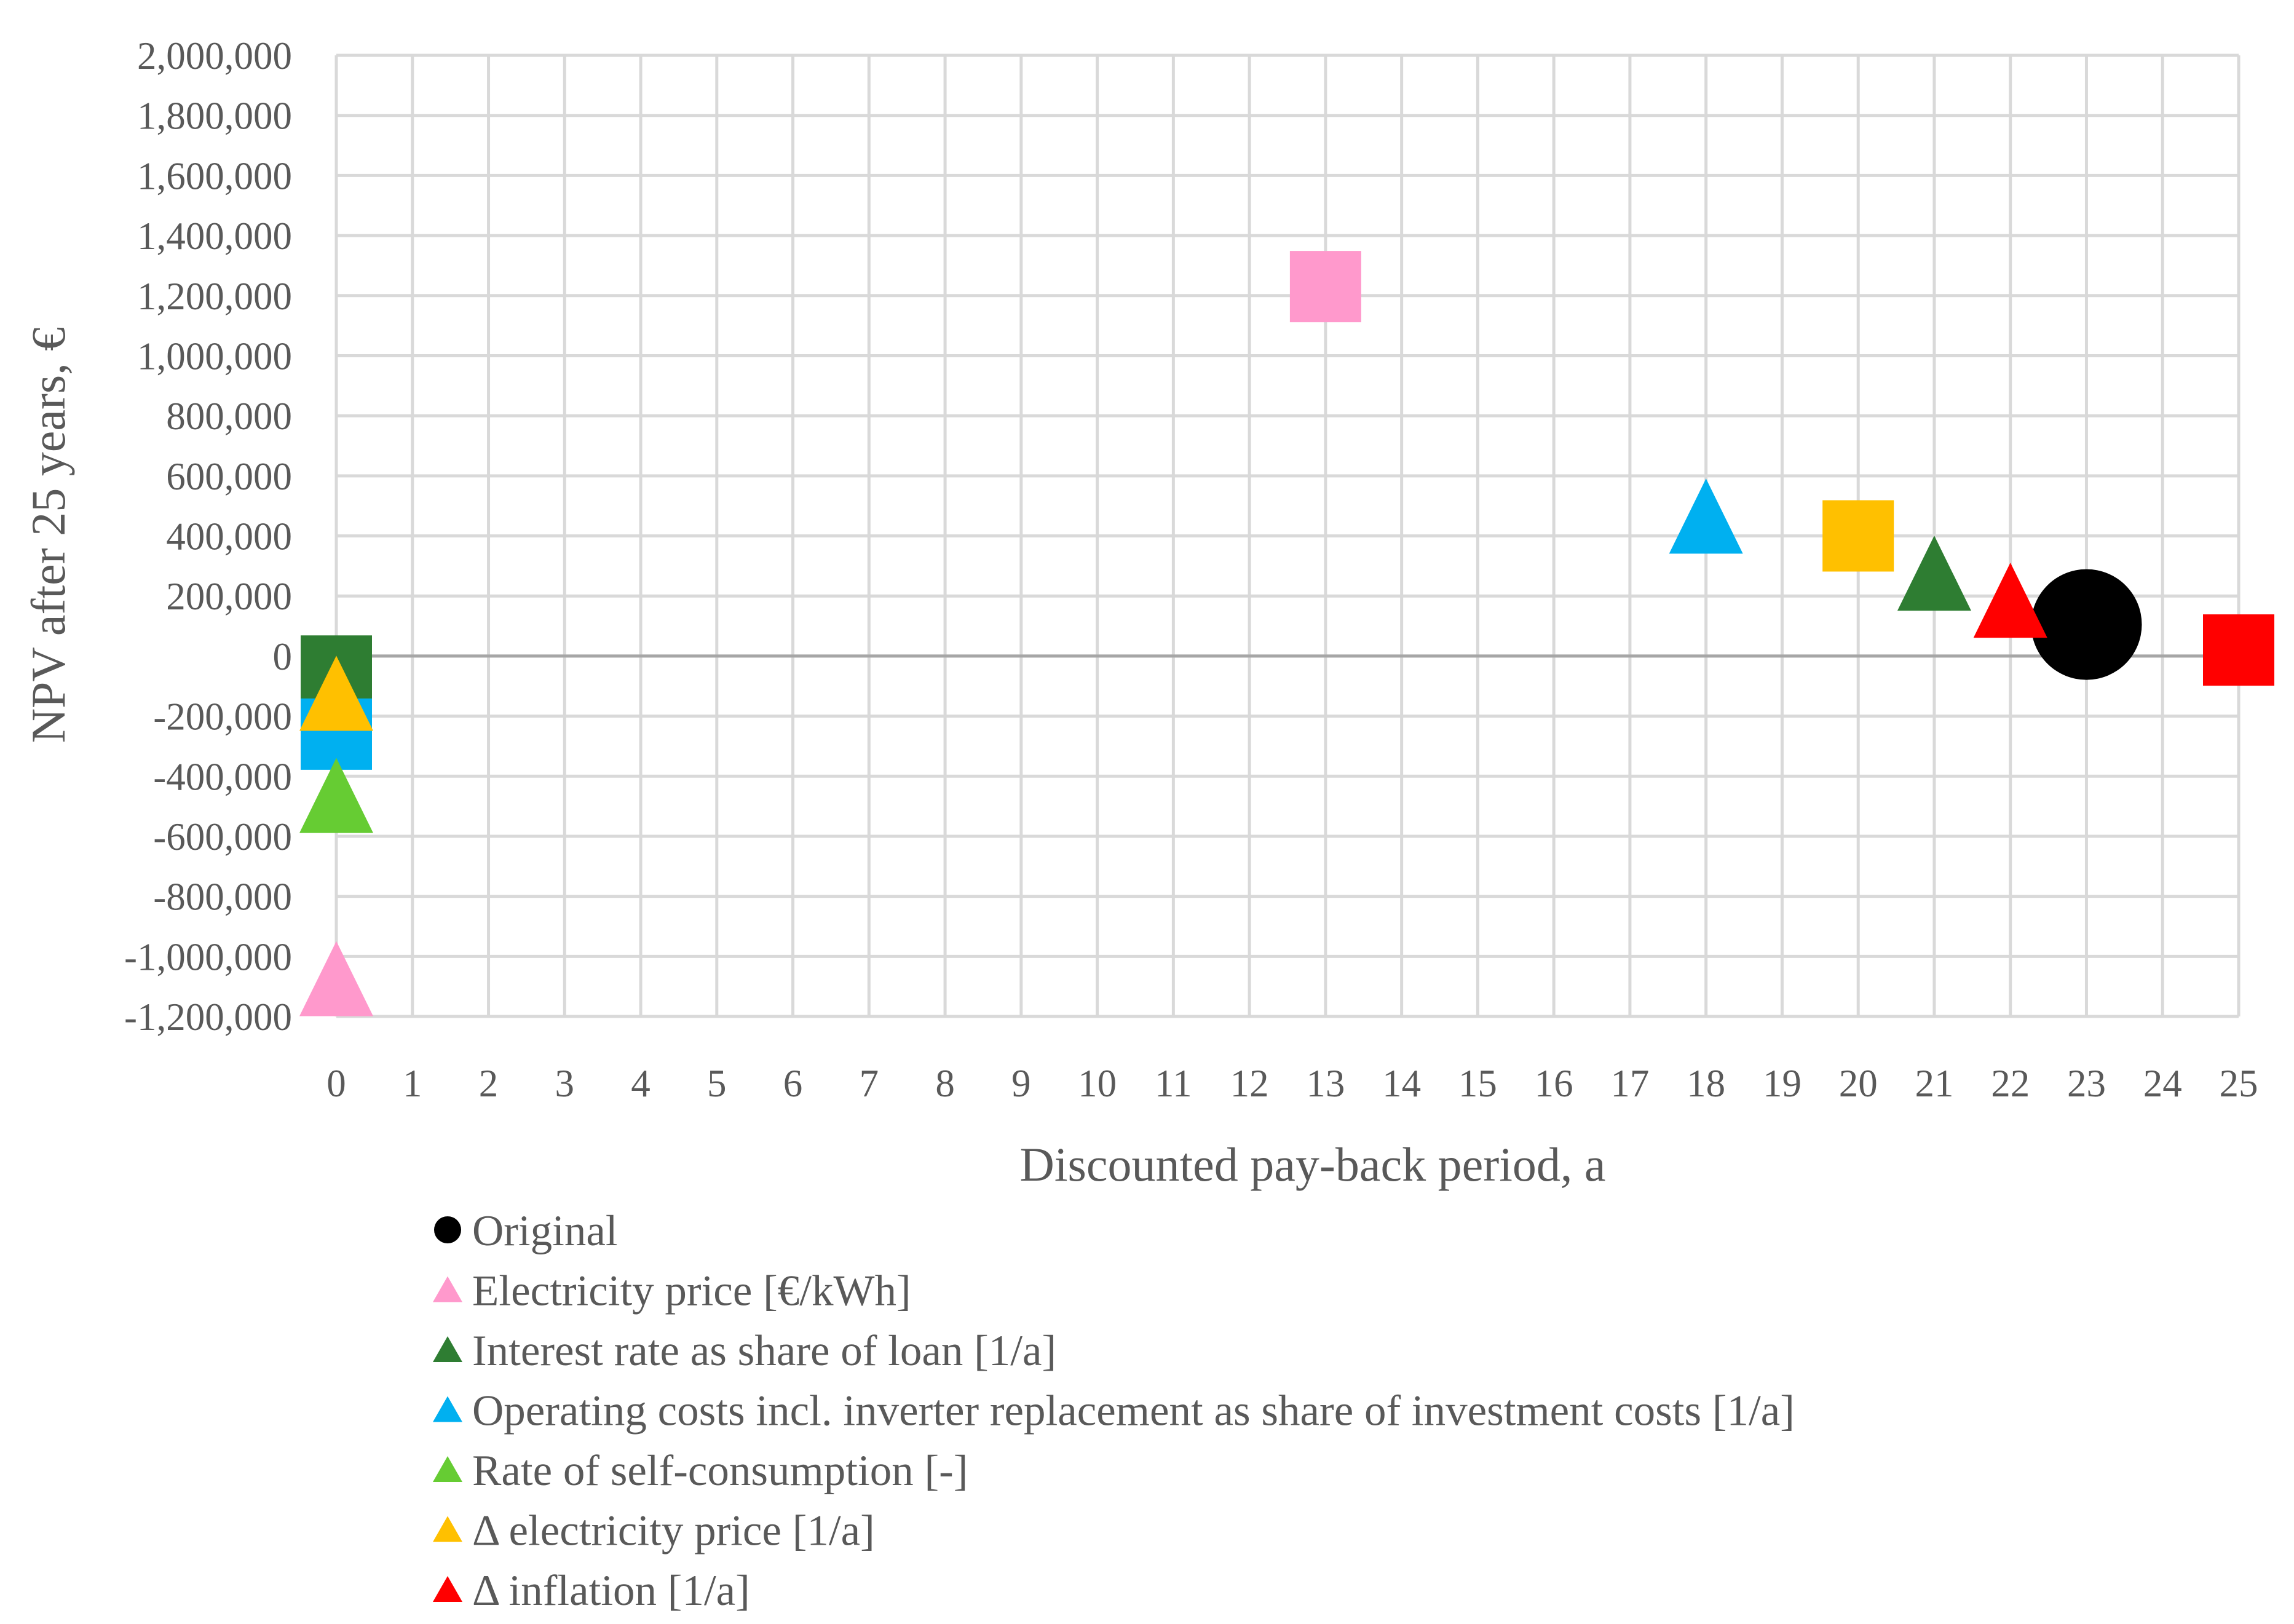  What do you see at coordinates (1401, 1084) in the screenshot?
I see `x-tick-label: 14` at bounding box center [1401, 1084].